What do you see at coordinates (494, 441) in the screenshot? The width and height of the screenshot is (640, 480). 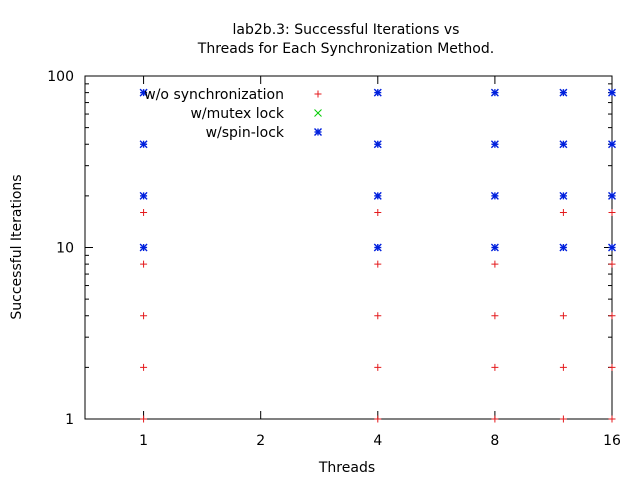 I see `x-tick-label: 8` at bounding box center [494, 441].